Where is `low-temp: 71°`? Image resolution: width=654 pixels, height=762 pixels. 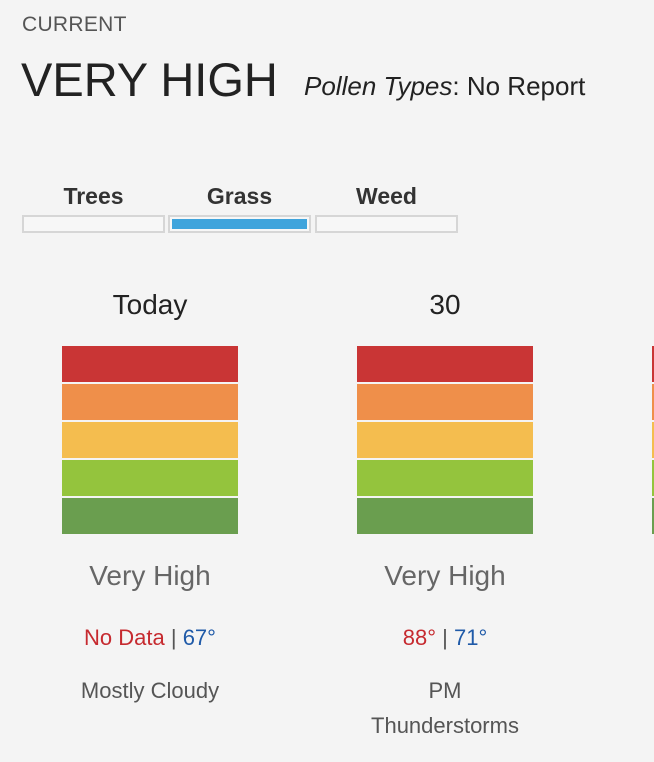
low-temp: 71° is located at coordinates (470, 637).